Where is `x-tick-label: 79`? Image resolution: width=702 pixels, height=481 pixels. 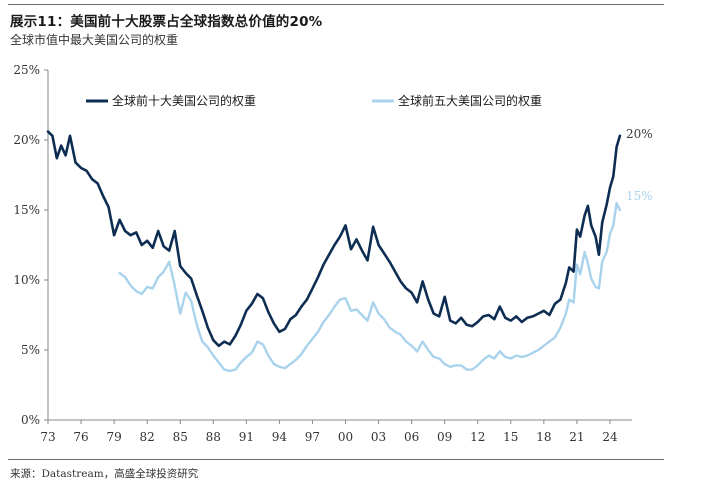
x-tick-label: 79 is located at coordinates (113, 437).